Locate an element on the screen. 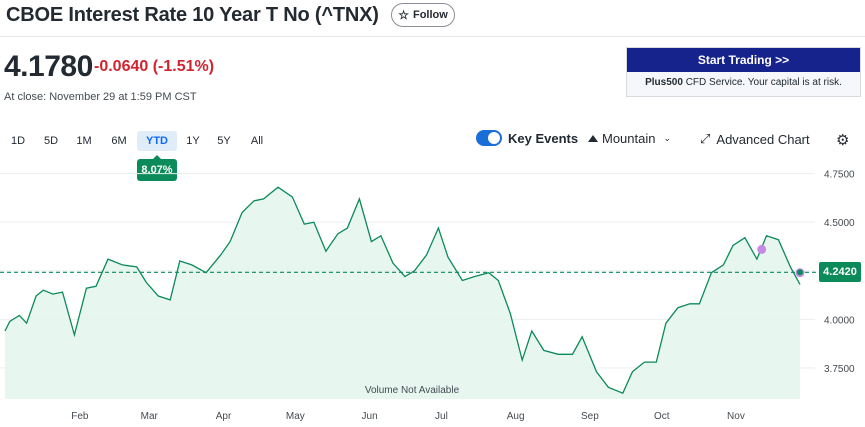 This screenshot has width=865, height=427. gear-icon: ⚙ is located at coordinates (843, 140).